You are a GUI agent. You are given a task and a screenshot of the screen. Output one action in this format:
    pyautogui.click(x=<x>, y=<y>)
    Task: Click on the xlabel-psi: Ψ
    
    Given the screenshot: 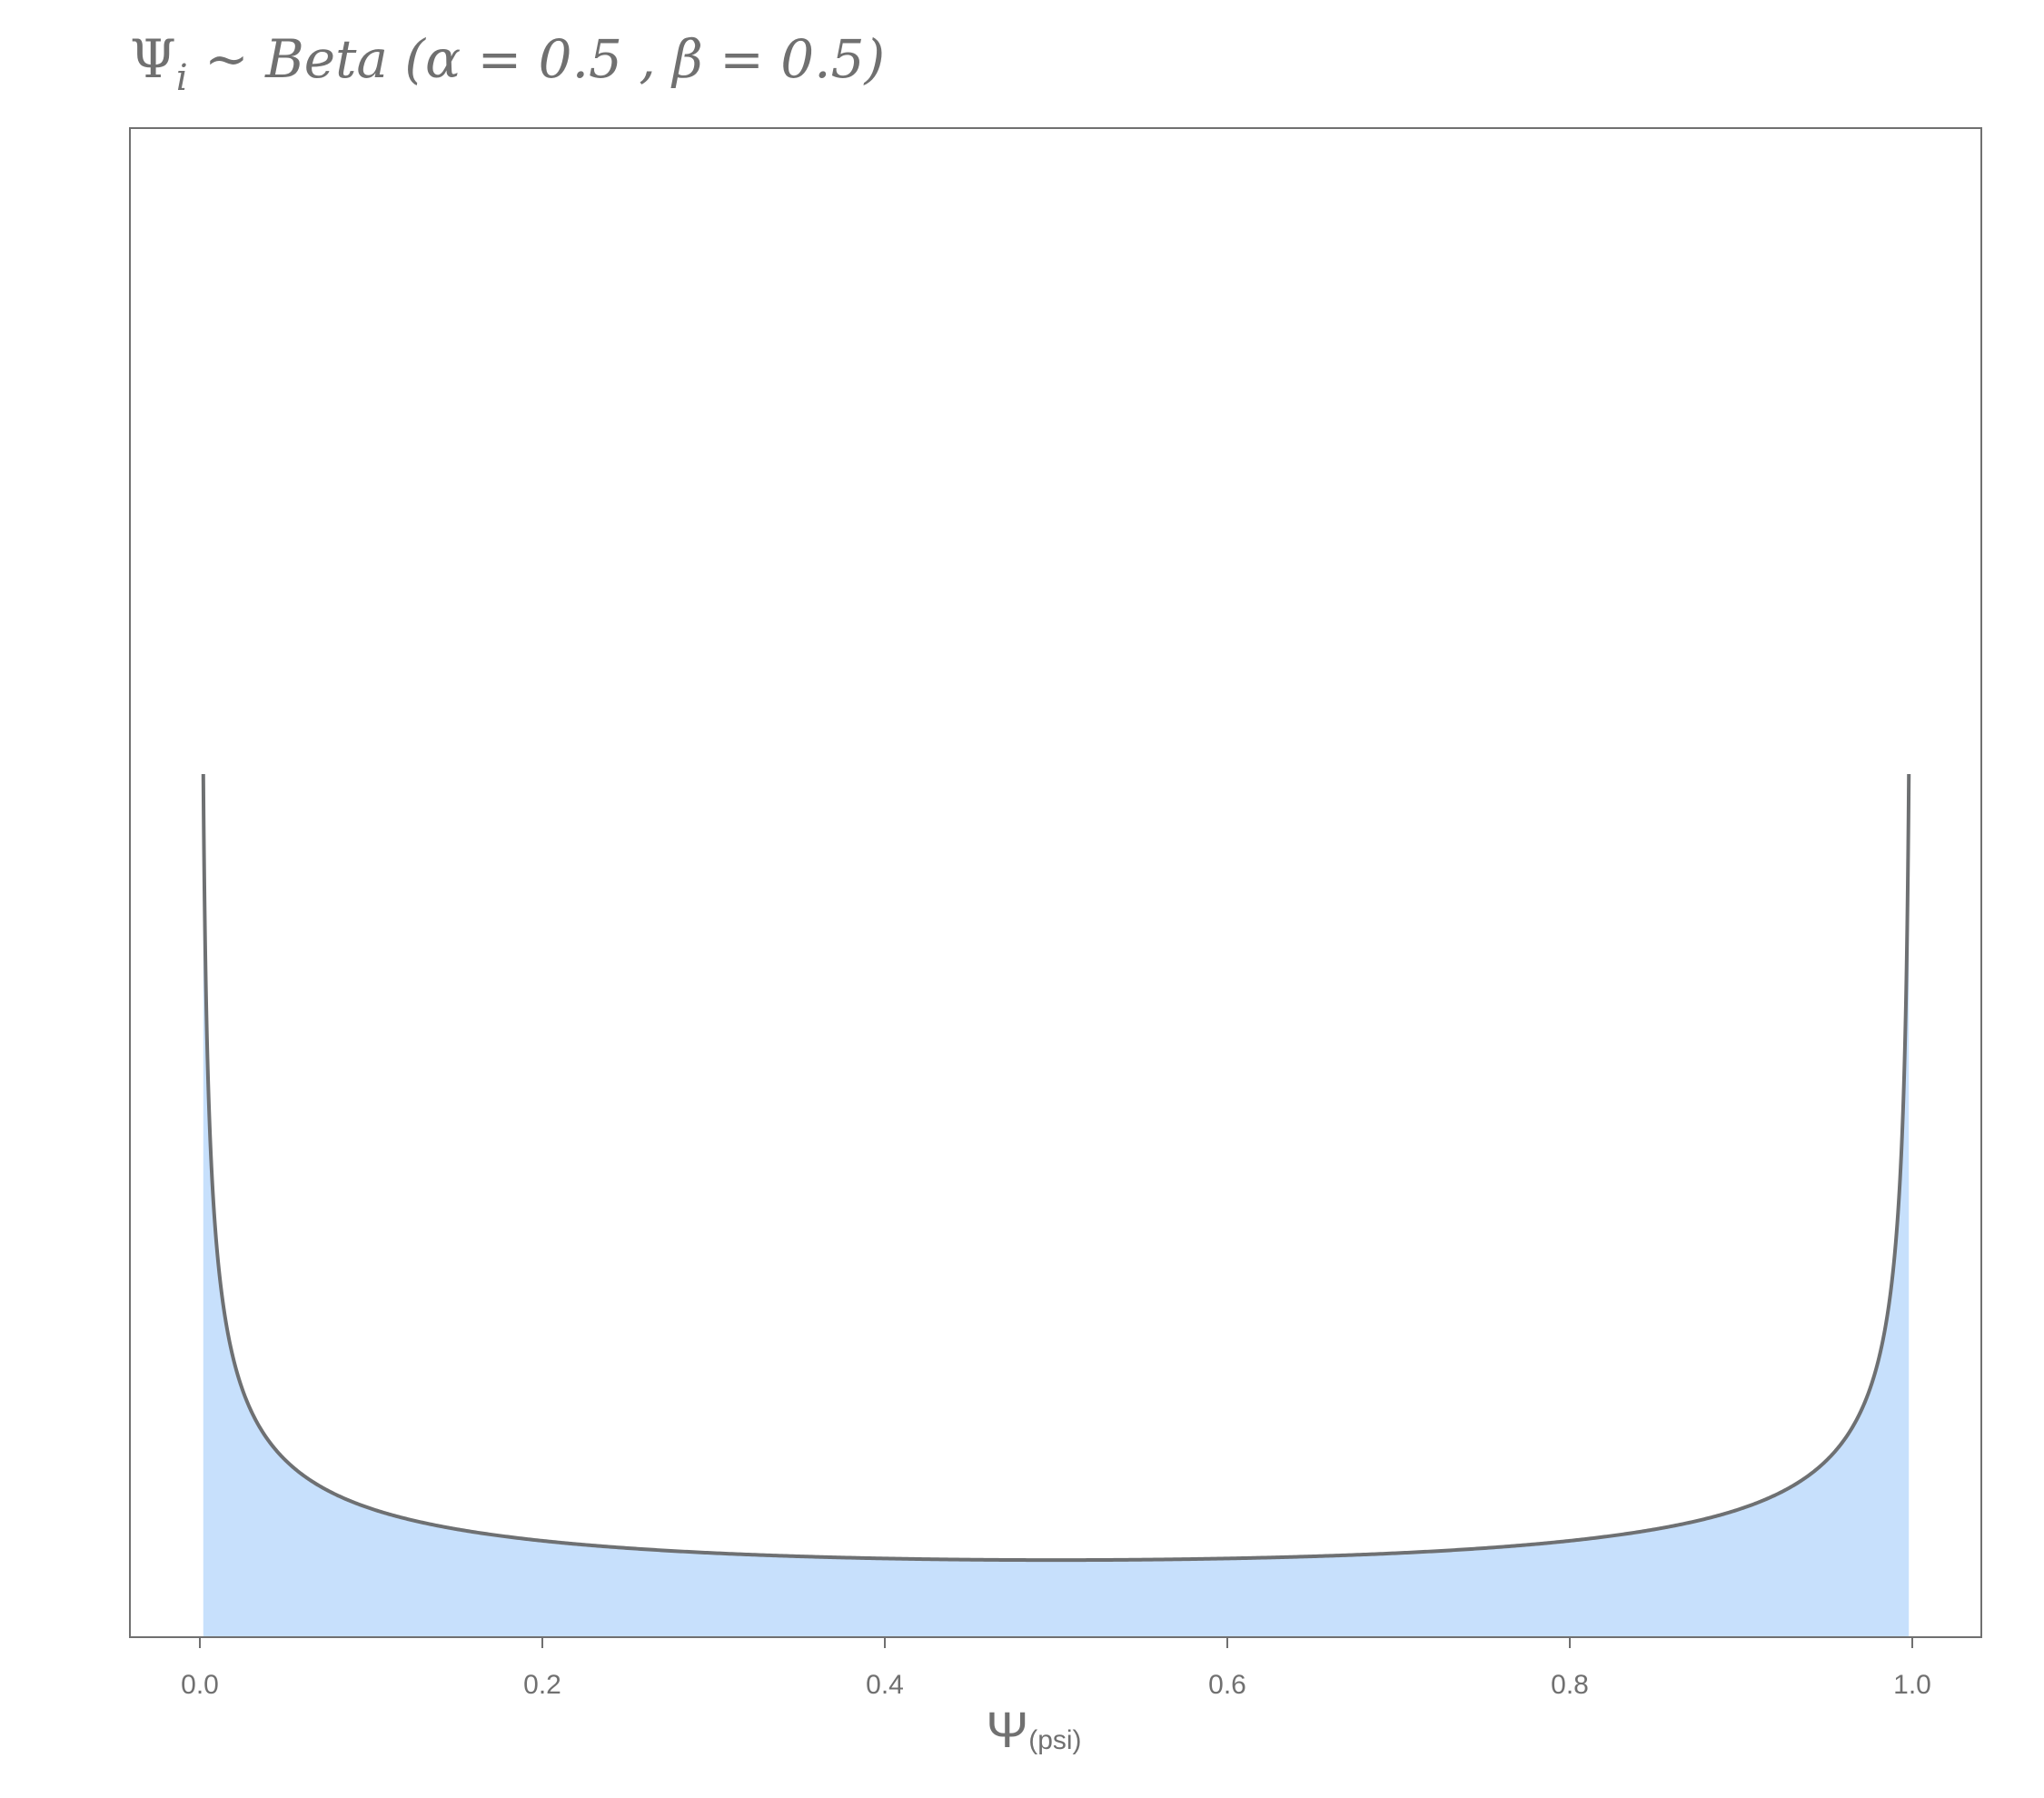 What is the action you would take?
    pyautogui.click(x=1007, y=1729)
    